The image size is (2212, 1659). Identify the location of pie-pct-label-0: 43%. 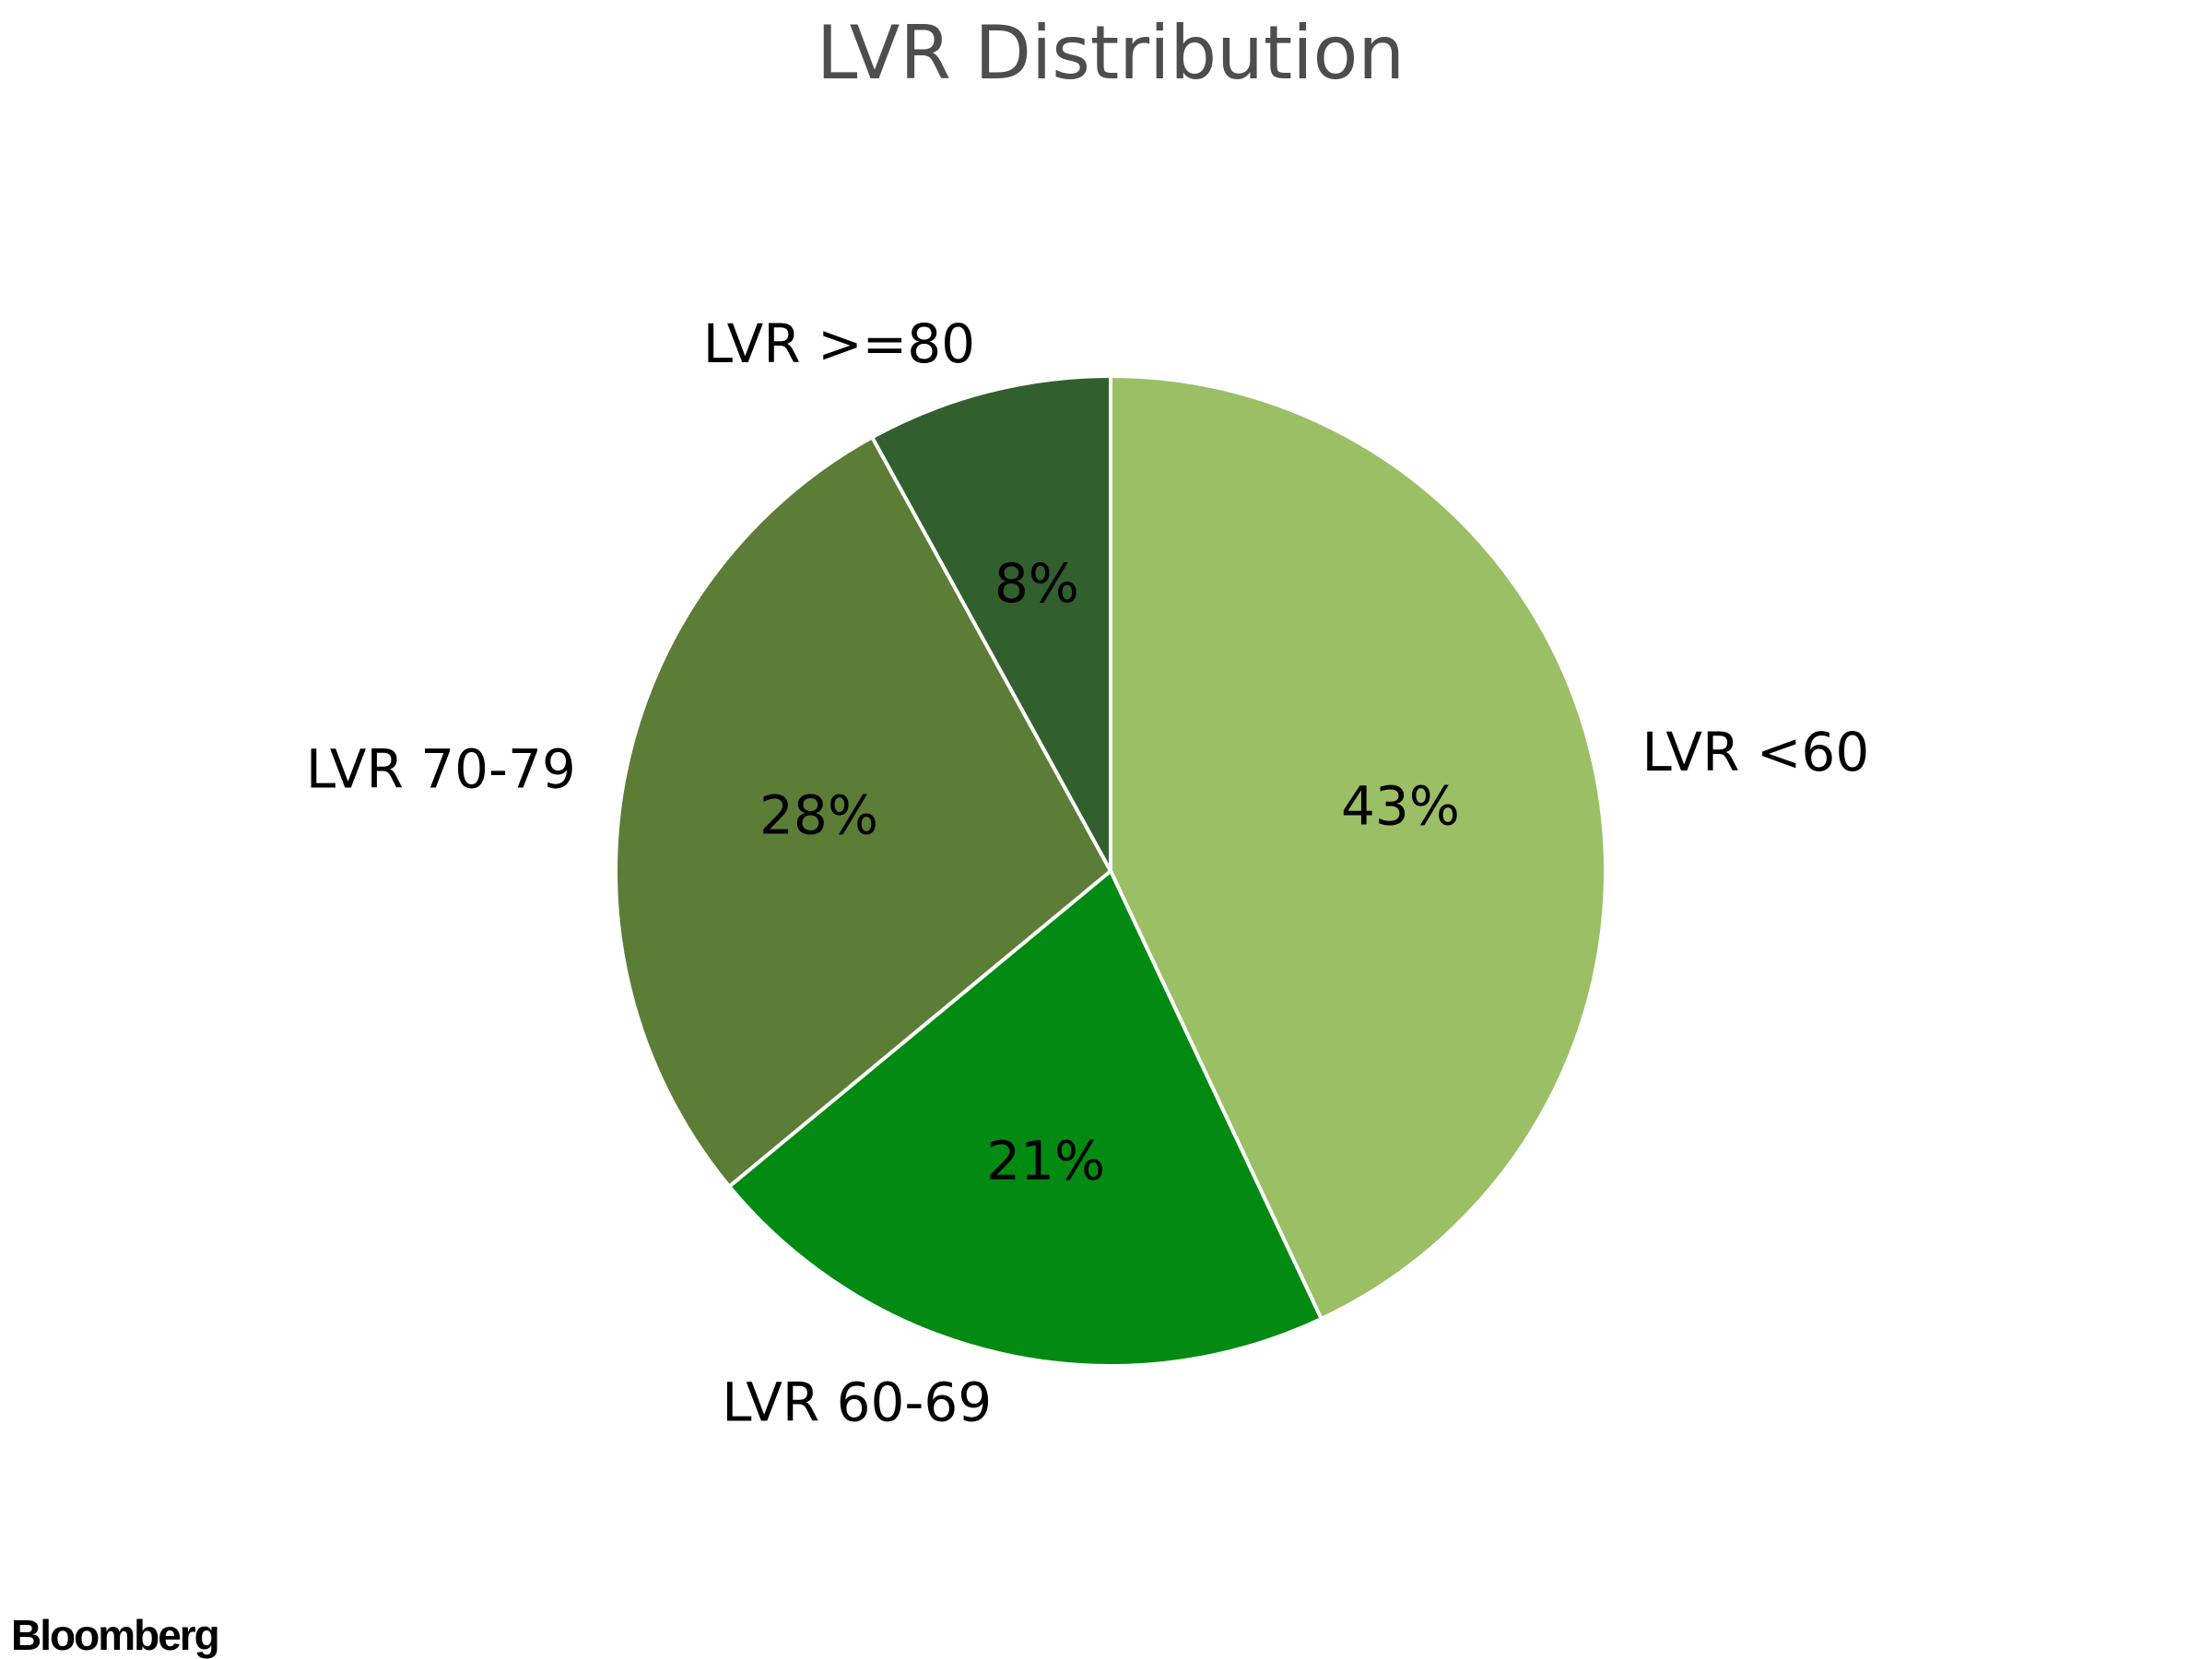
(1400, 806).